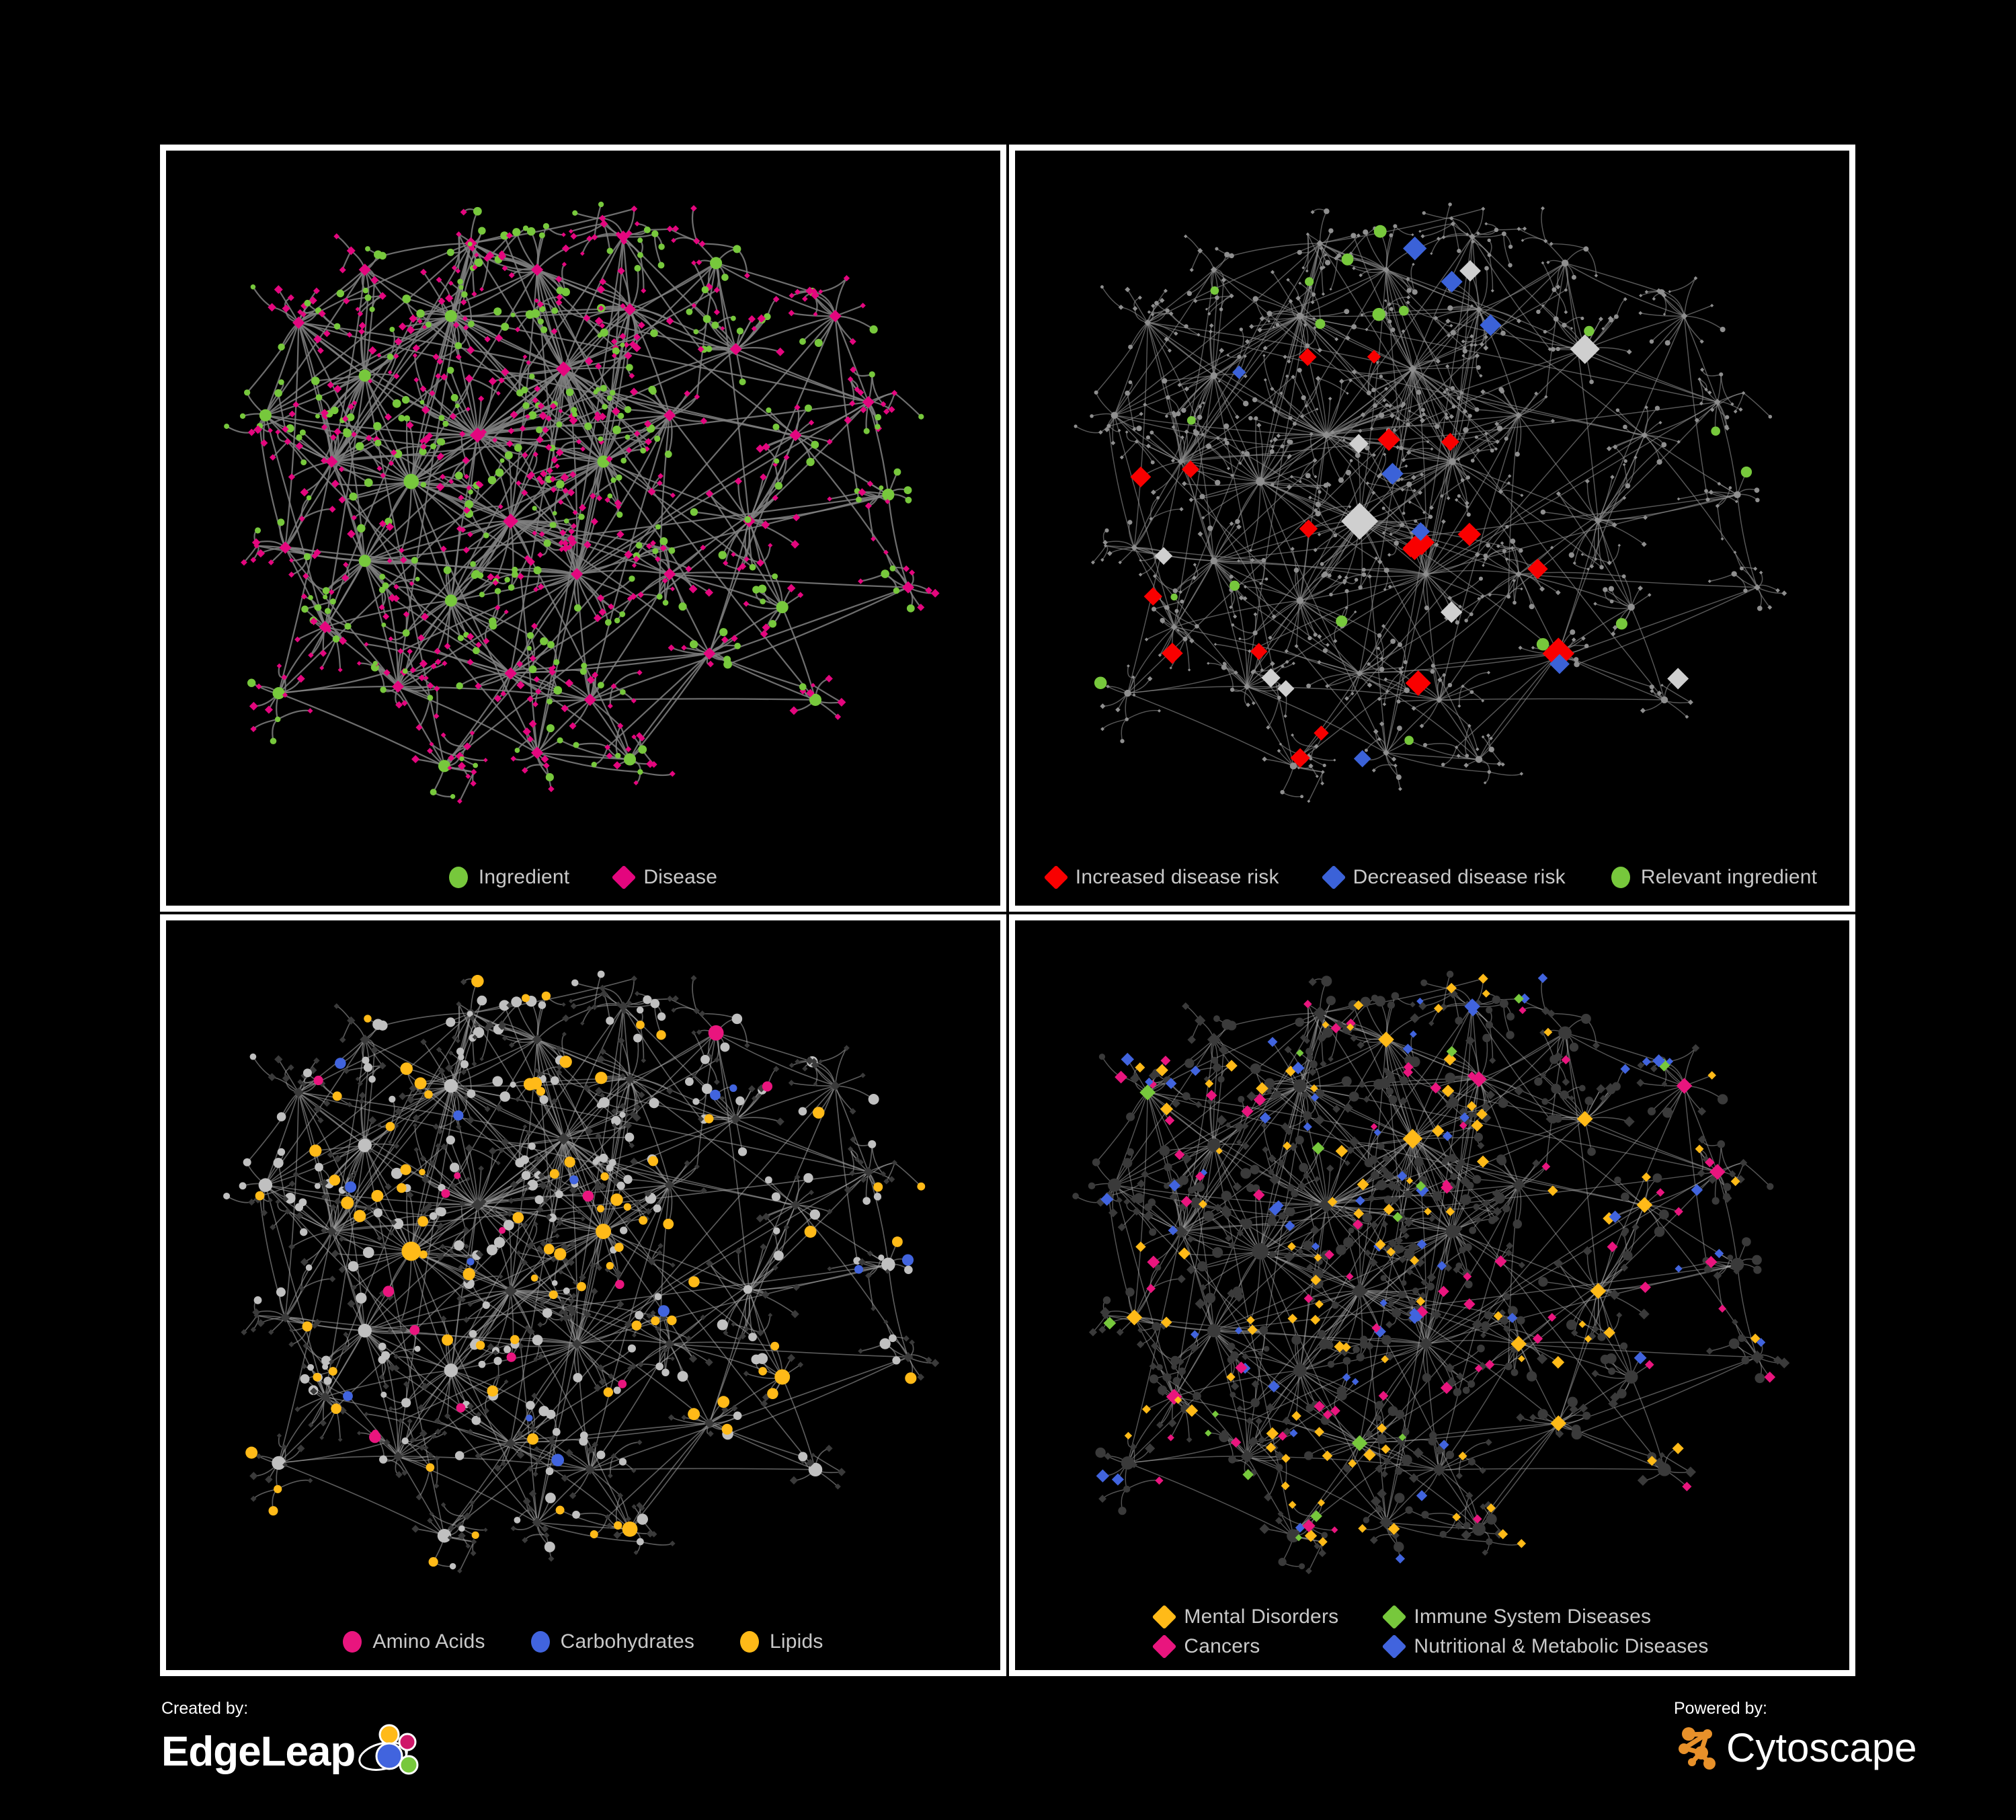 The width and height of the screenshot is (2016, 1820). Describe the element at coordinates (1720, 1708) in the screenshot. I see `powered-by-kicker: Powered by:` at that location.